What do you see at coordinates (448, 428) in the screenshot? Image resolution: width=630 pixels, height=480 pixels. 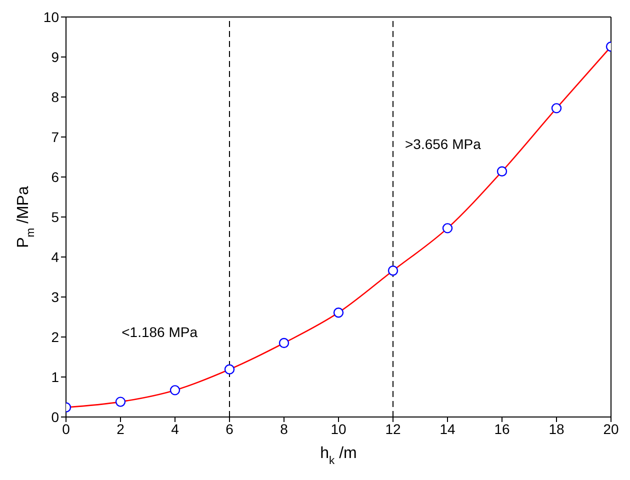 I see `x-tick-label: 14` at bounding box center [448, 428].